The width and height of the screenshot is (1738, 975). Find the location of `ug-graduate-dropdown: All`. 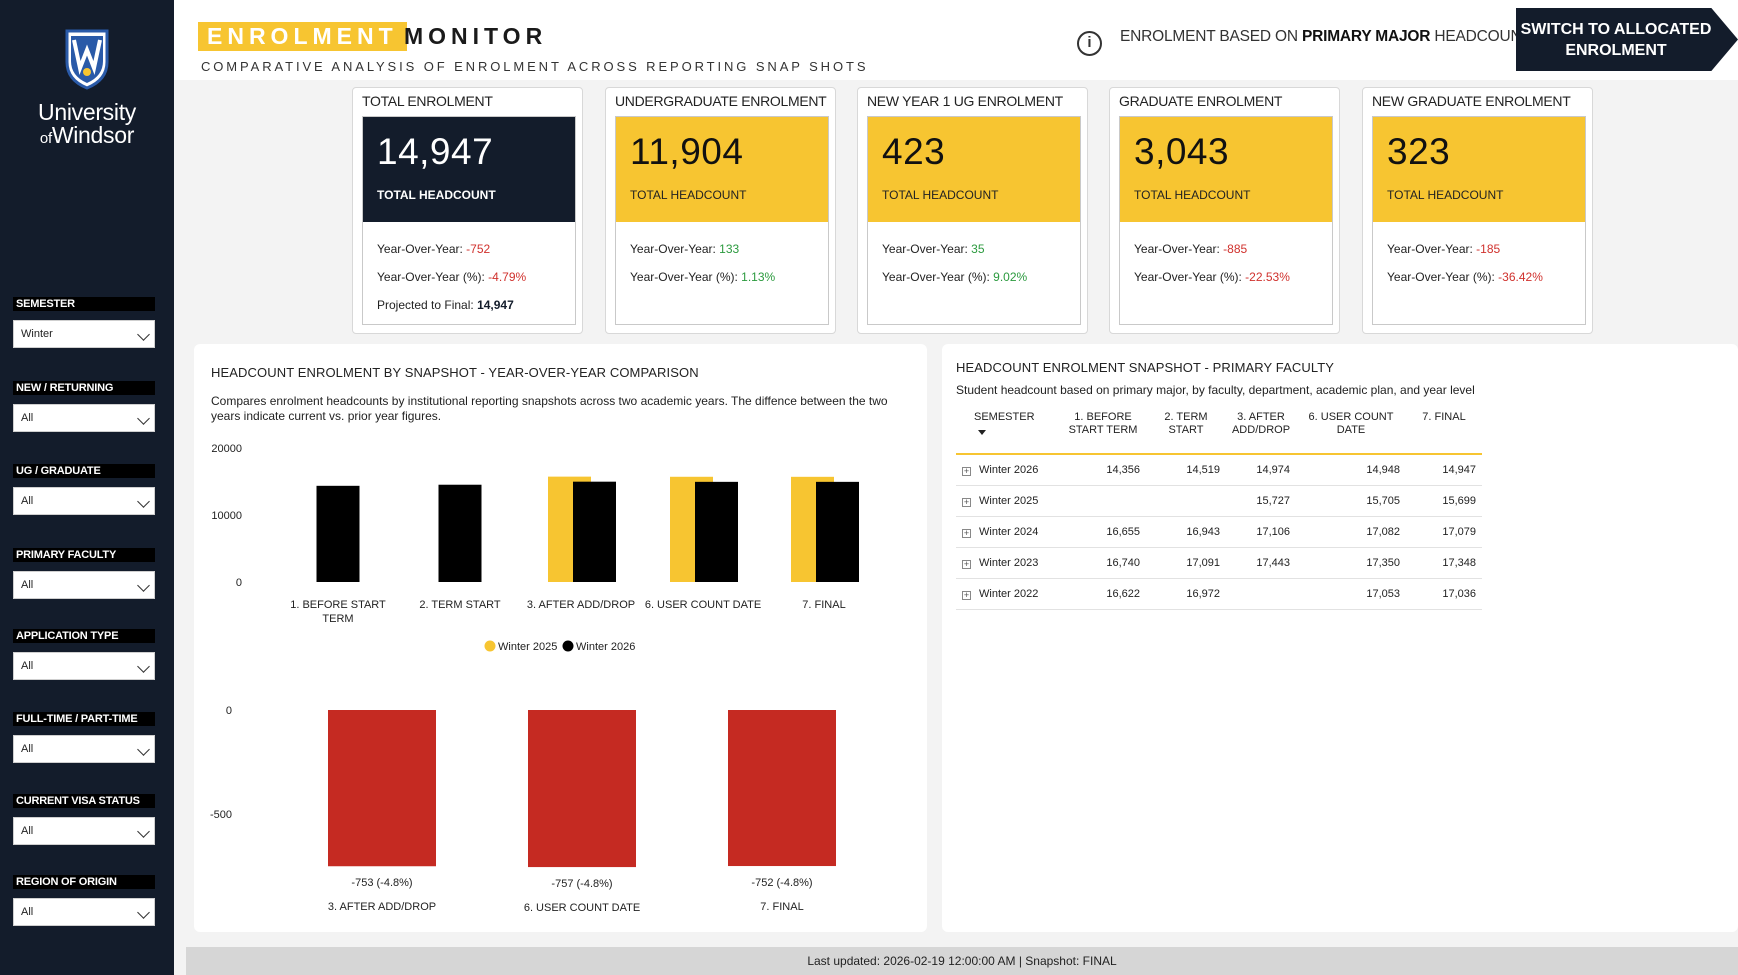

ug-graduate-dropdown: All is located at coordinates (84, 501).